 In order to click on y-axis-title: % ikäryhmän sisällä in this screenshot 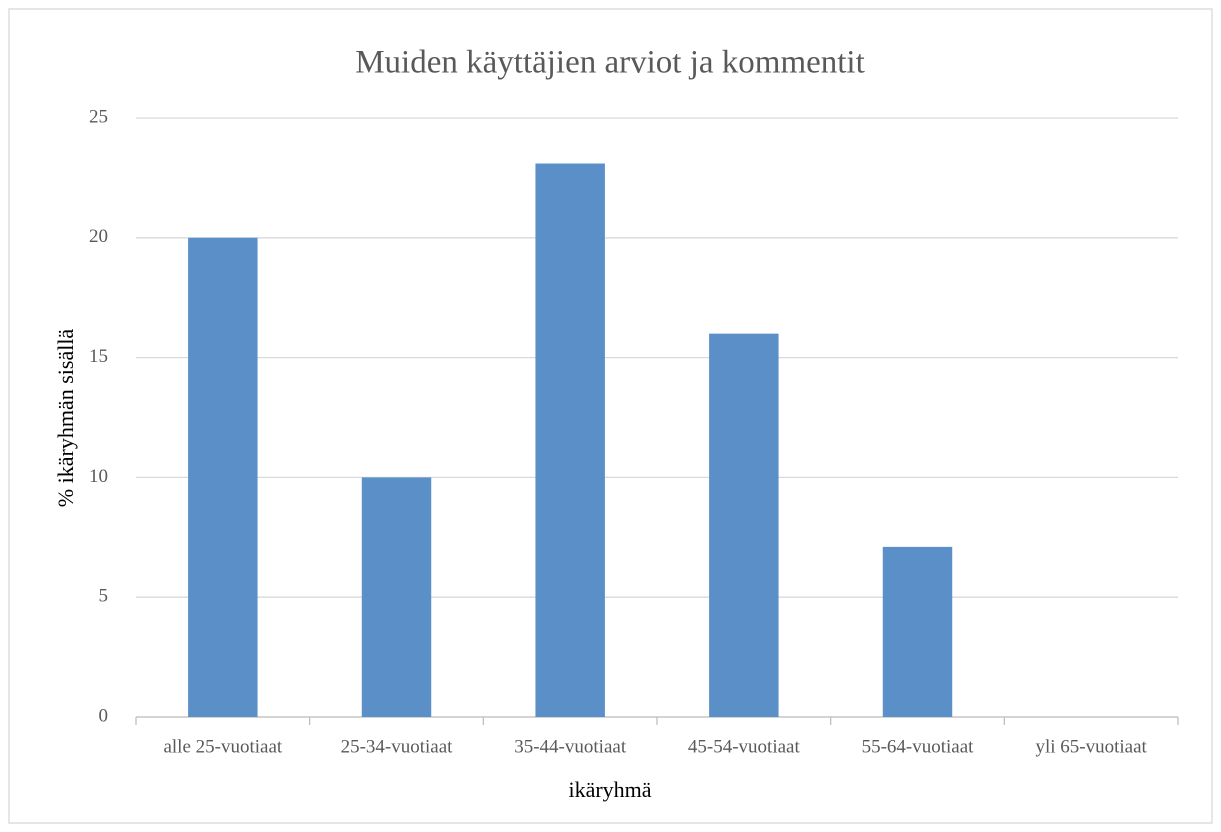, I will do `click(65, 418)`.